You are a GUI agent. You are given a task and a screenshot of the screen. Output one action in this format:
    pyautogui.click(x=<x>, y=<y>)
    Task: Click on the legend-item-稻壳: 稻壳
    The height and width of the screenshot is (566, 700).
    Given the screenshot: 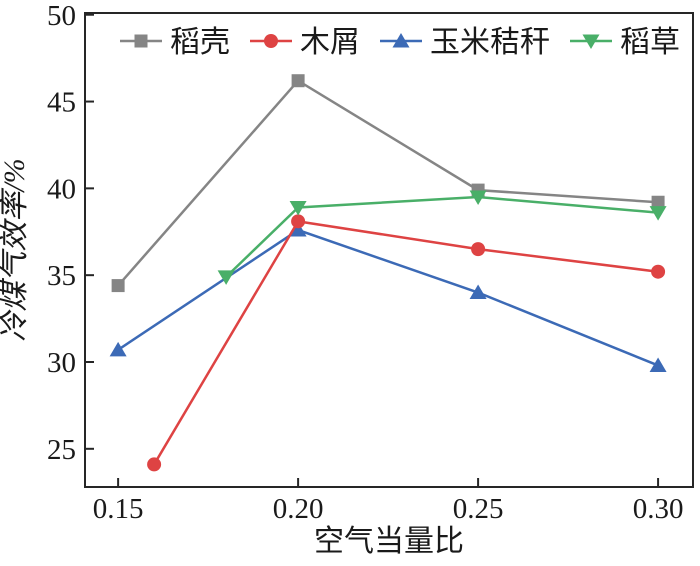 What is the action you would take?
    pyautogui.click(x=175, y=42)
    